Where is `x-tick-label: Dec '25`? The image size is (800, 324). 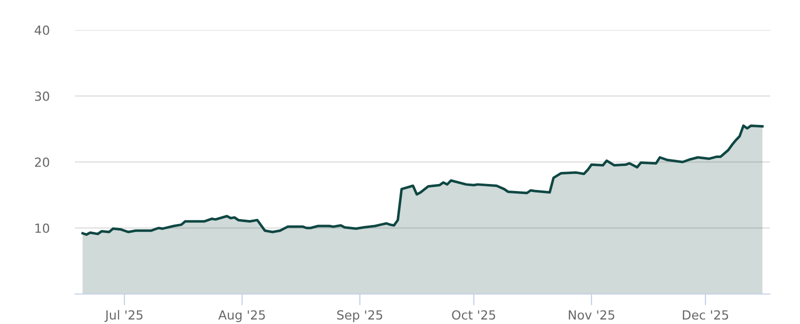
x-tick-label: Dec '25 is located at coordinates (705, 315).